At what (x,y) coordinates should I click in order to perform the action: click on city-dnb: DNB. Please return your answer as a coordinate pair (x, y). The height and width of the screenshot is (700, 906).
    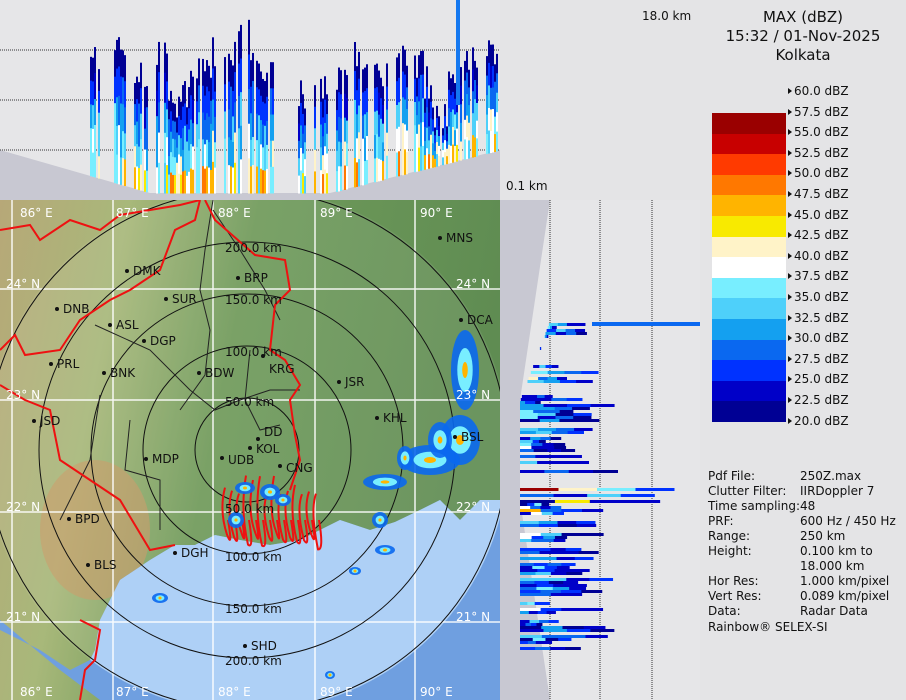
    Looking at the image, I should click on (72, 309).